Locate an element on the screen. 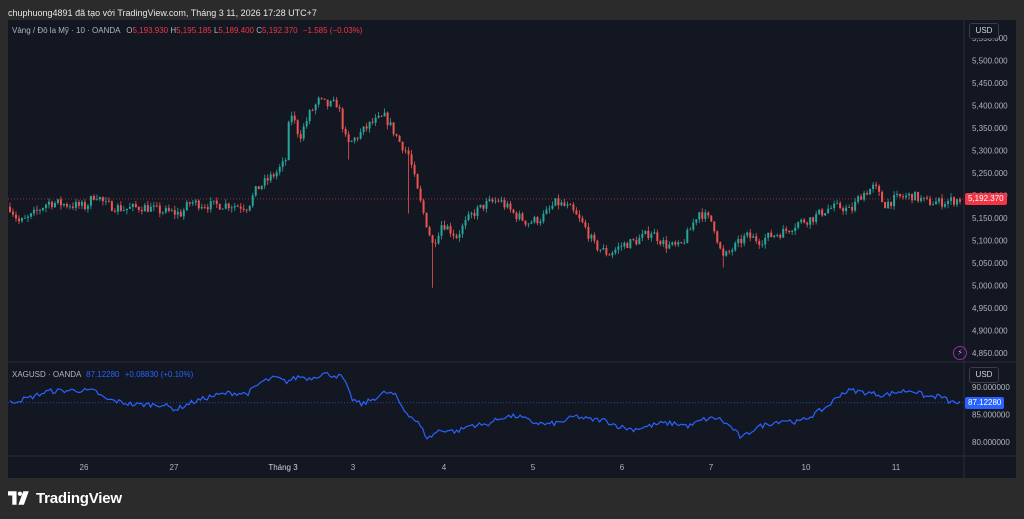 The height and width of the screenshot is (519, 1024). time-axis-tick: 6 is located at coordinates (622, 467).